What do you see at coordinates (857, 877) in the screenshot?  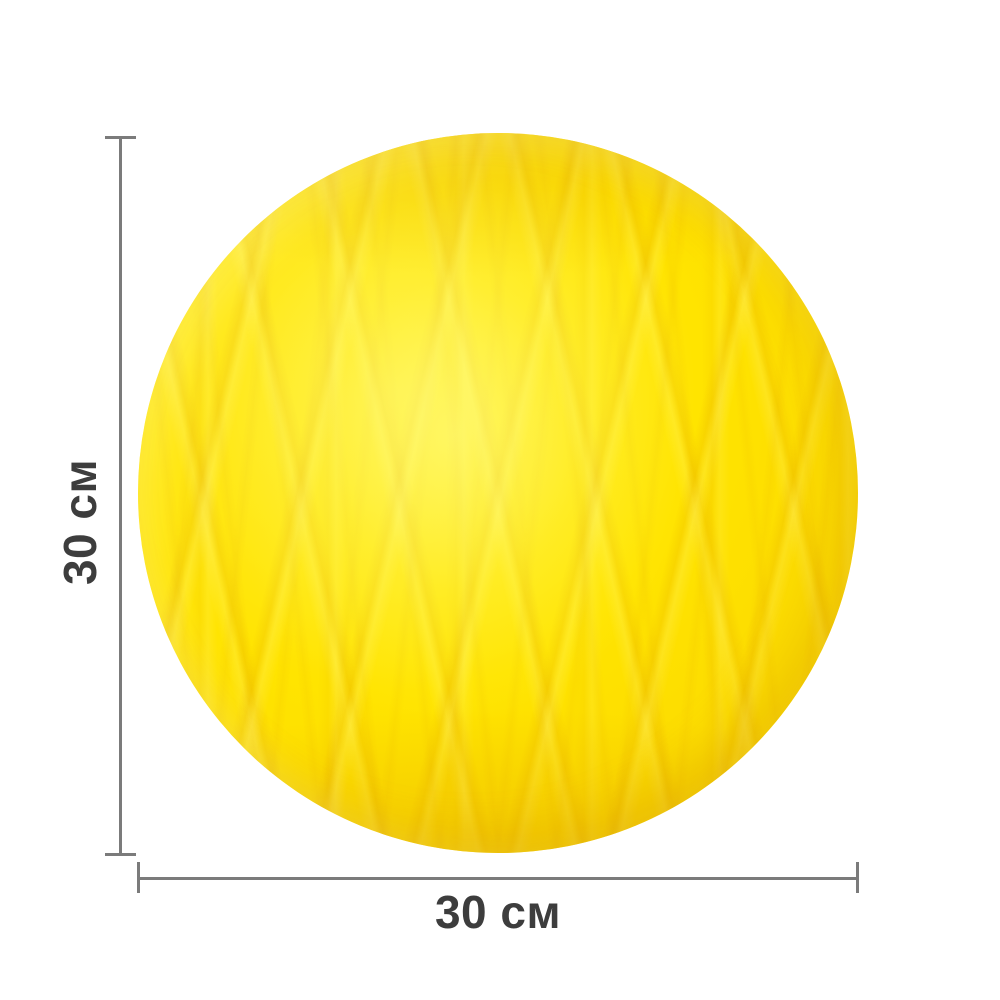 I see `width-dimension-tick-right` at bounding box center [857, 877].